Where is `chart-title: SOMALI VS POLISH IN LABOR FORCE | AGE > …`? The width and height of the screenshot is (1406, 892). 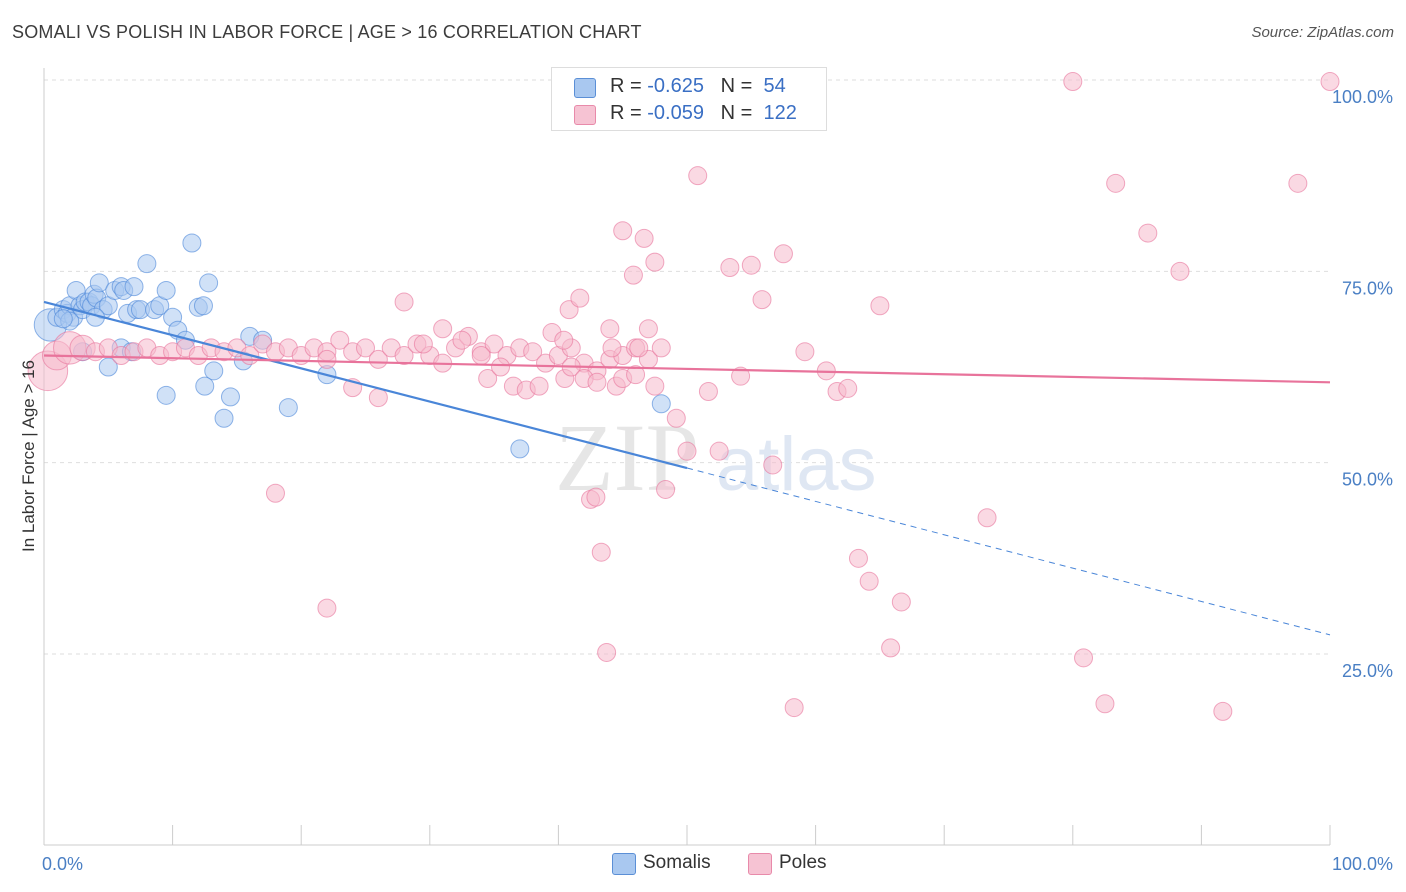
chart-title: SOMALI VS POLISH IN LABOR FORCE | AGE > … is located at coordinates (327, 32).